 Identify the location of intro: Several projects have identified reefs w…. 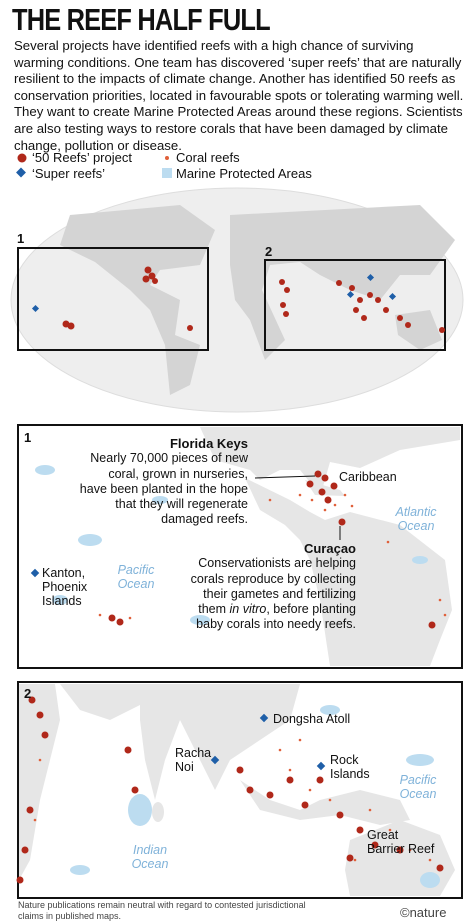
(239, 95).